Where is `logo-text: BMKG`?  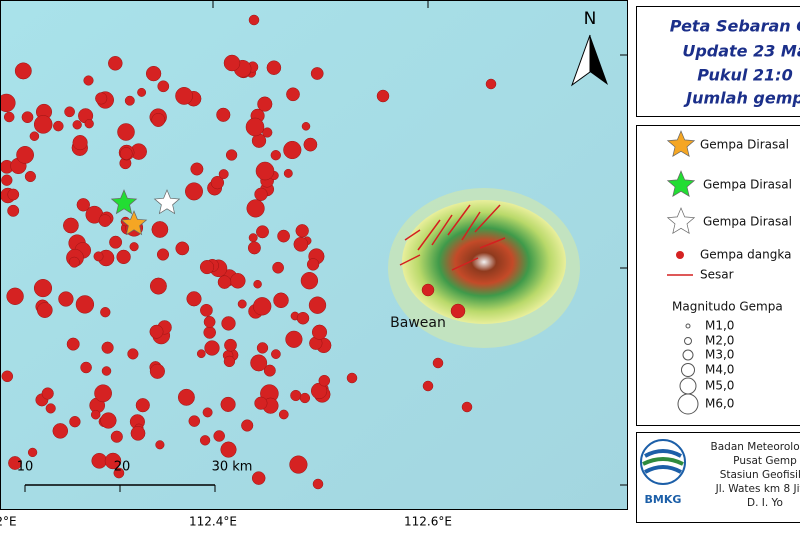
logo-text: BMKG is located at coordinates (663, 499).